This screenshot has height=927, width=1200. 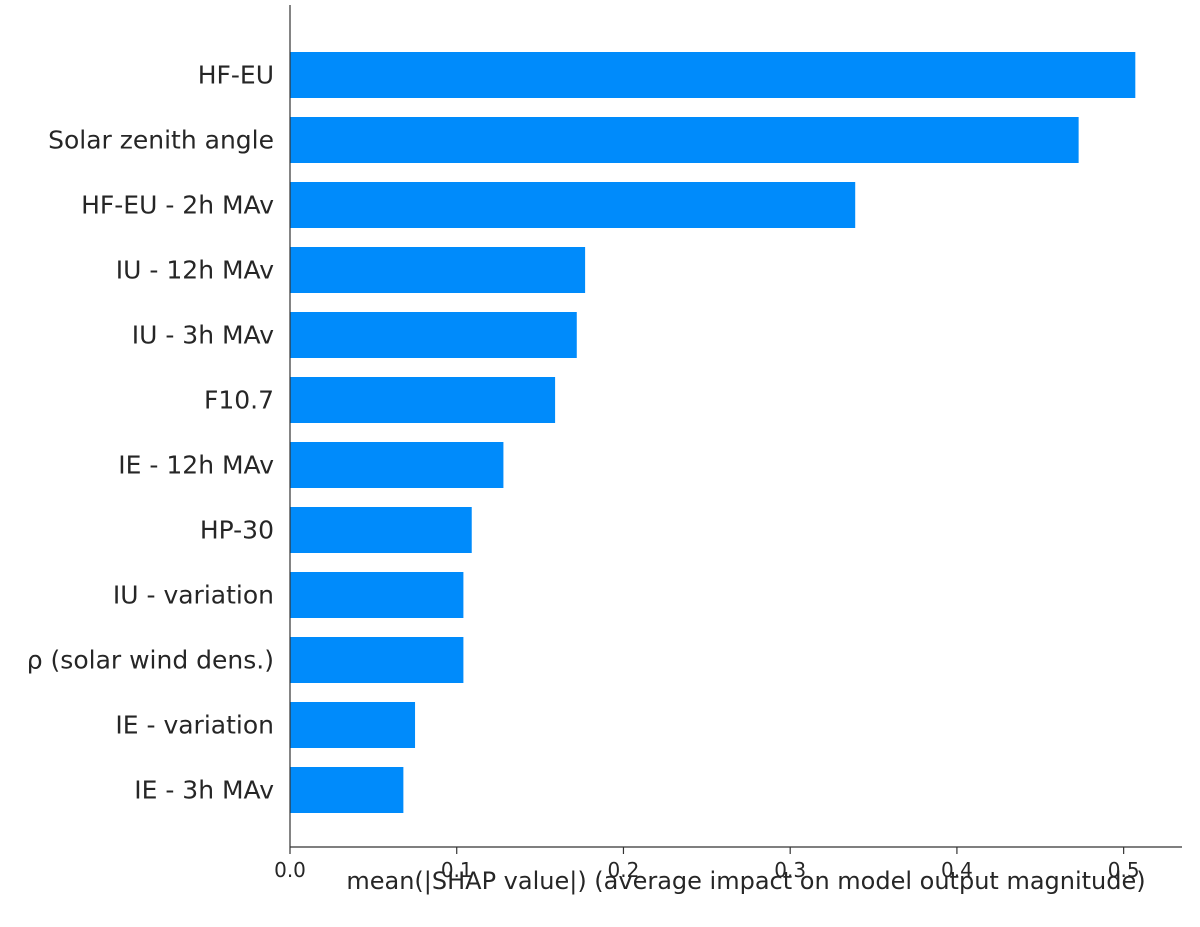 I want to click on x-tick-label-2: 0.2, so click(x=624, y=870).